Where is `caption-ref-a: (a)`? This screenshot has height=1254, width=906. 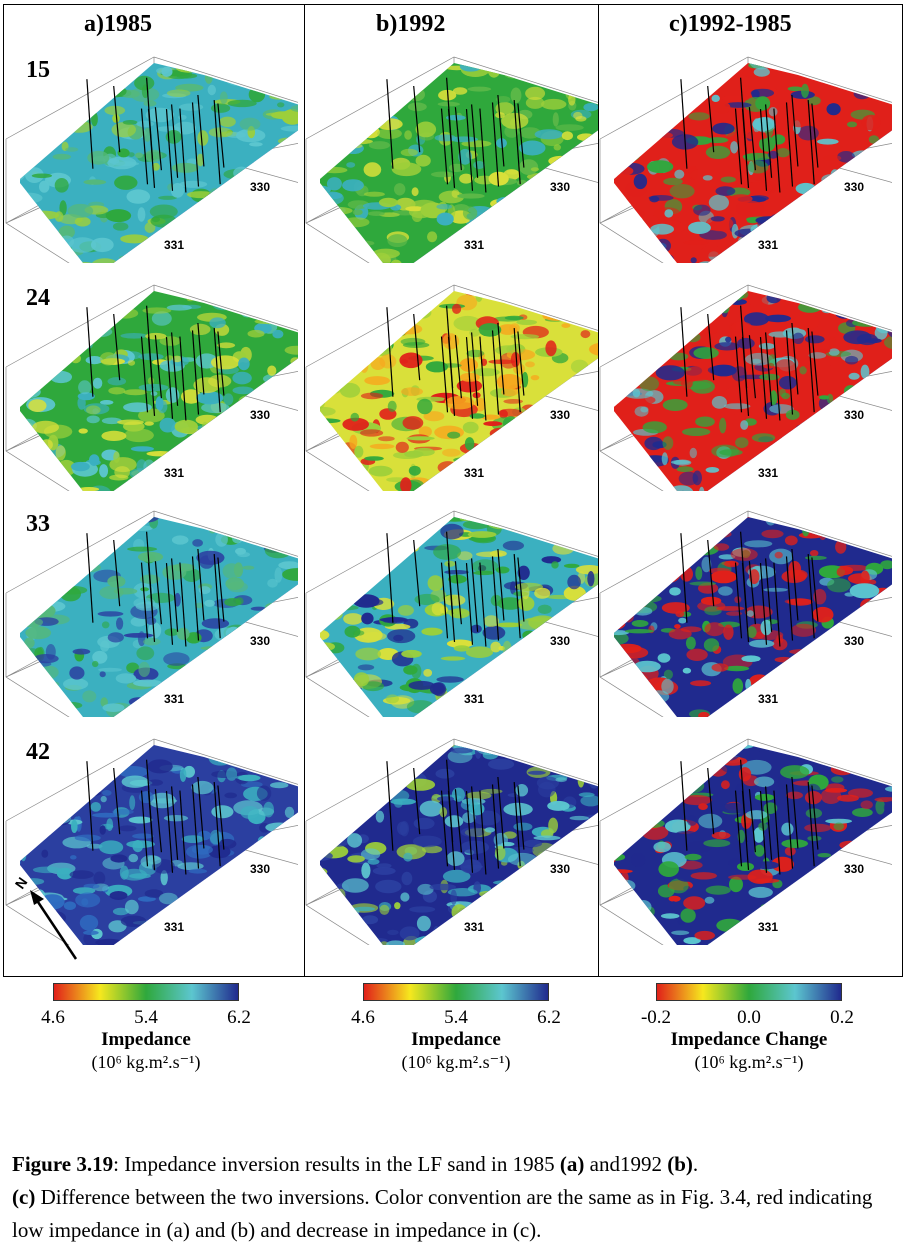 caption-ref-a: (a) is located at coordinates (572, 1164).